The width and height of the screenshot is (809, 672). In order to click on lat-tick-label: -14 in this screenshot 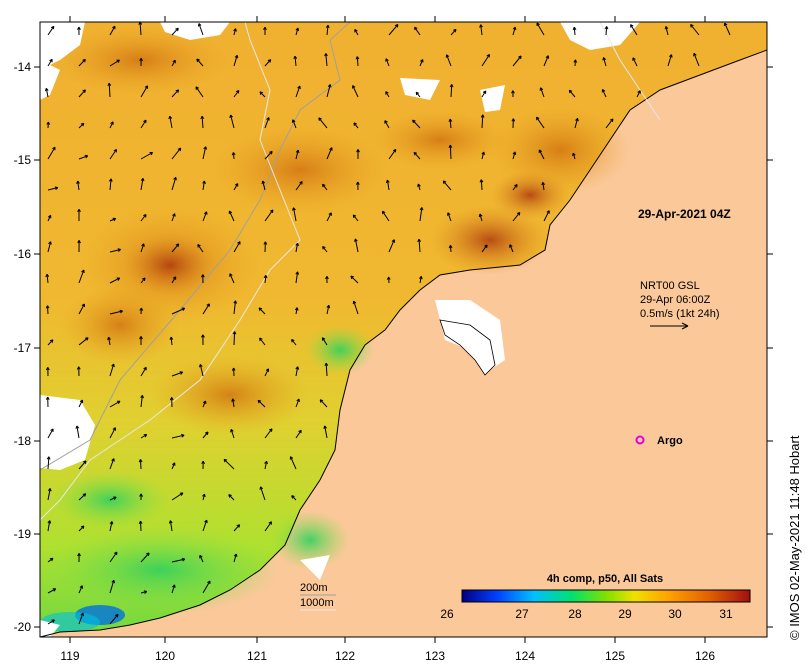, I will do `click(23, 67)`.